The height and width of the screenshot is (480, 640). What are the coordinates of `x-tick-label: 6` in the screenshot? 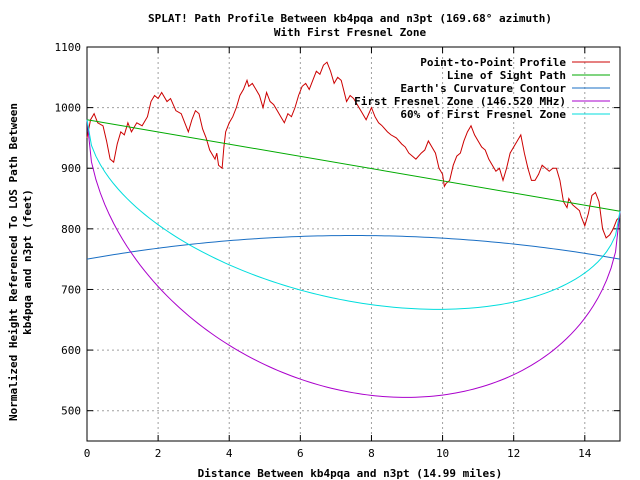 It's located at (300, 453).